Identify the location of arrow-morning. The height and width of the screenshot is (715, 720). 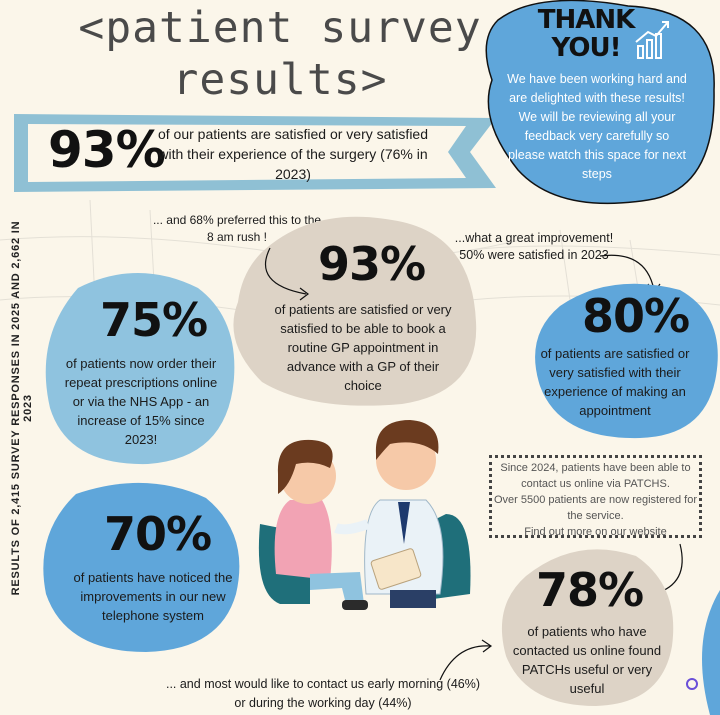
(466, 660).